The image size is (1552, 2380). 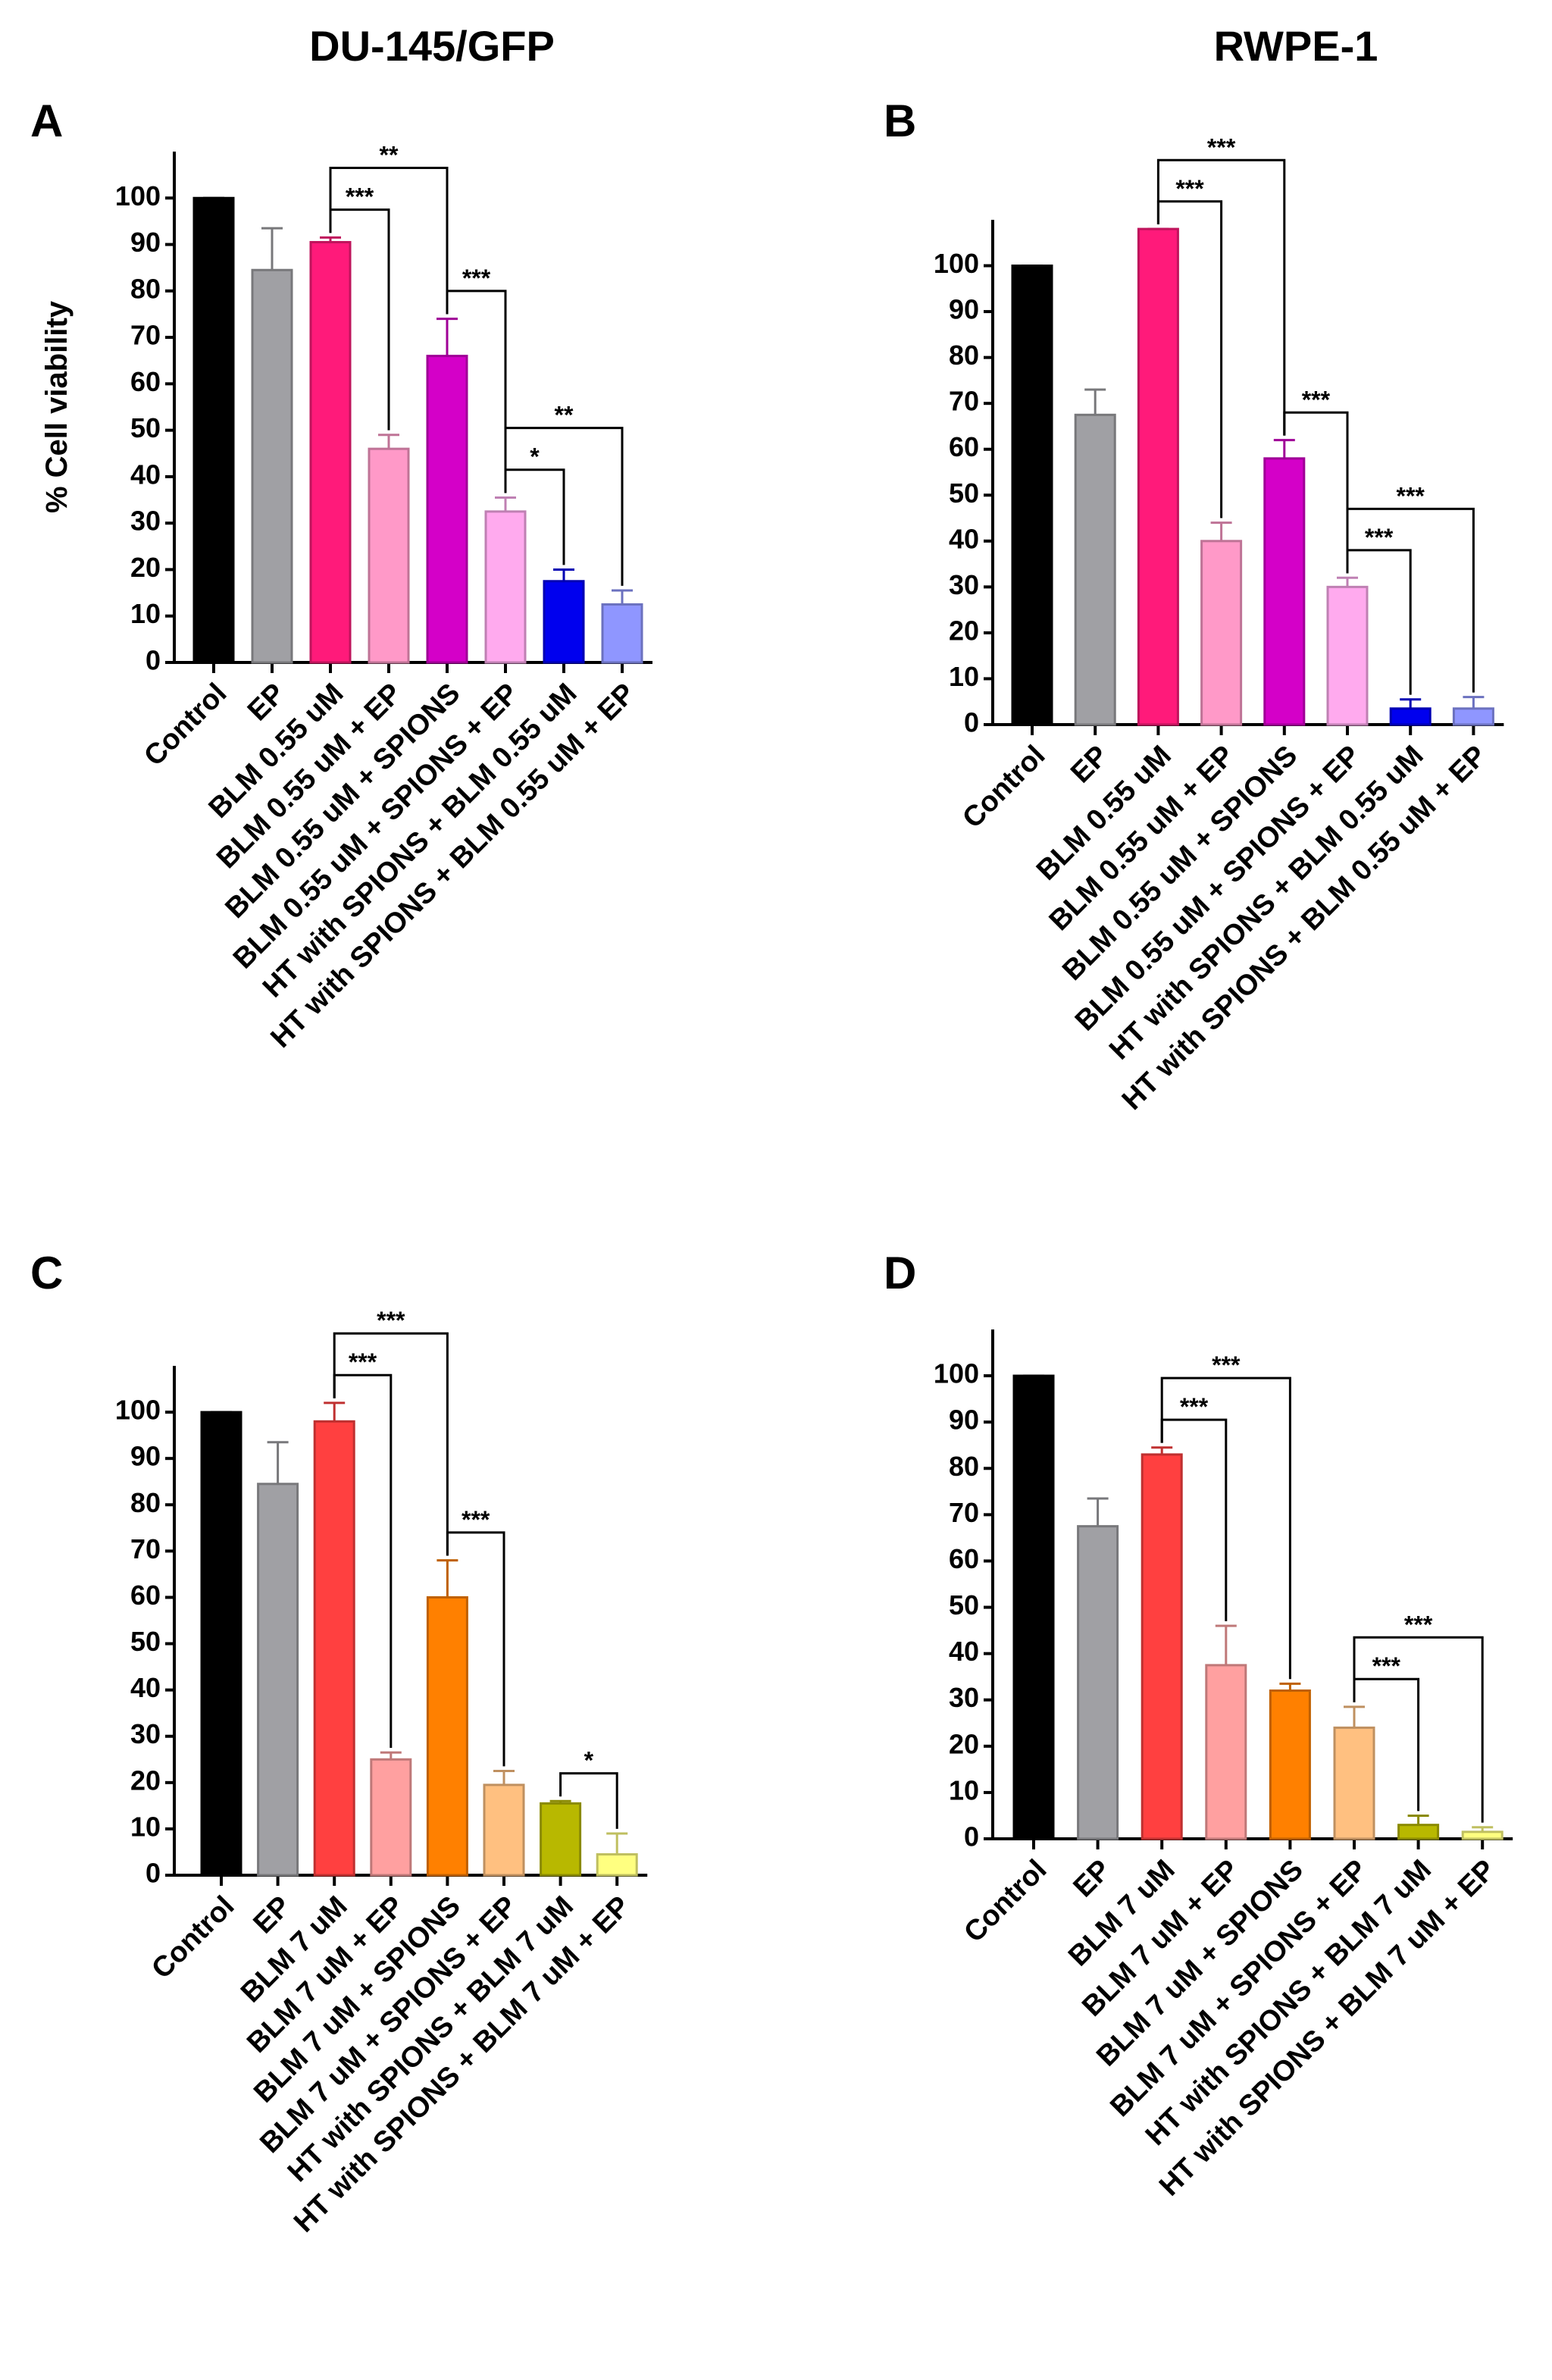 What do you see at coordinates (964, 584) in the screenshot?
I see `y-tick-label: 30` at bounding box center [964, 584].